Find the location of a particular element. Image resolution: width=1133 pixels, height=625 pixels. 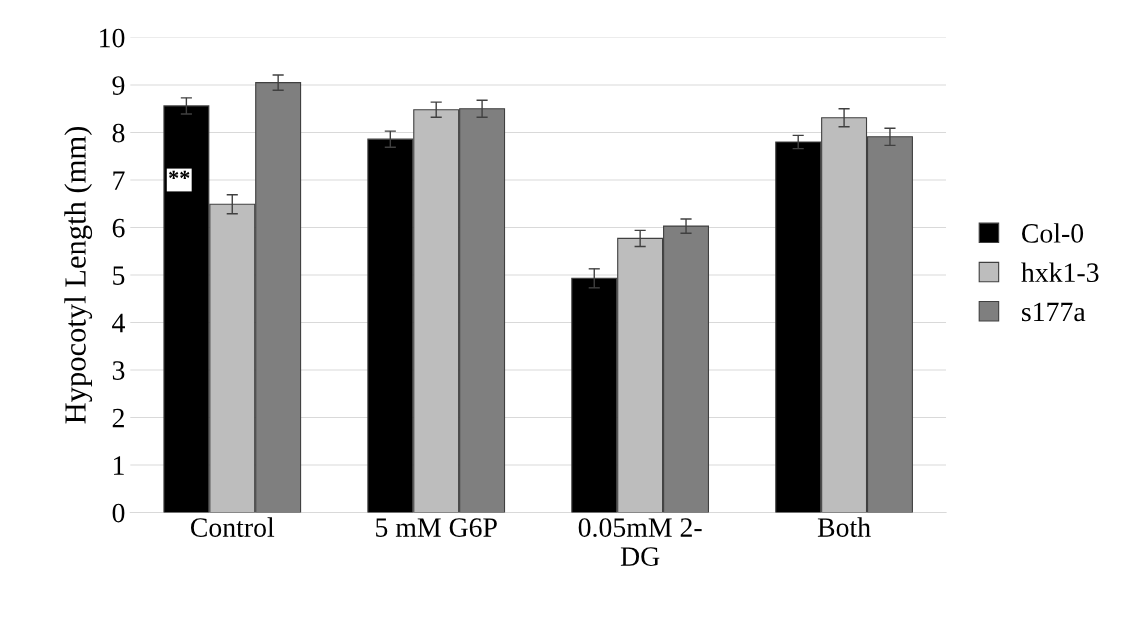

legend-label: Col-0 is located at coordinates (1053, 233).